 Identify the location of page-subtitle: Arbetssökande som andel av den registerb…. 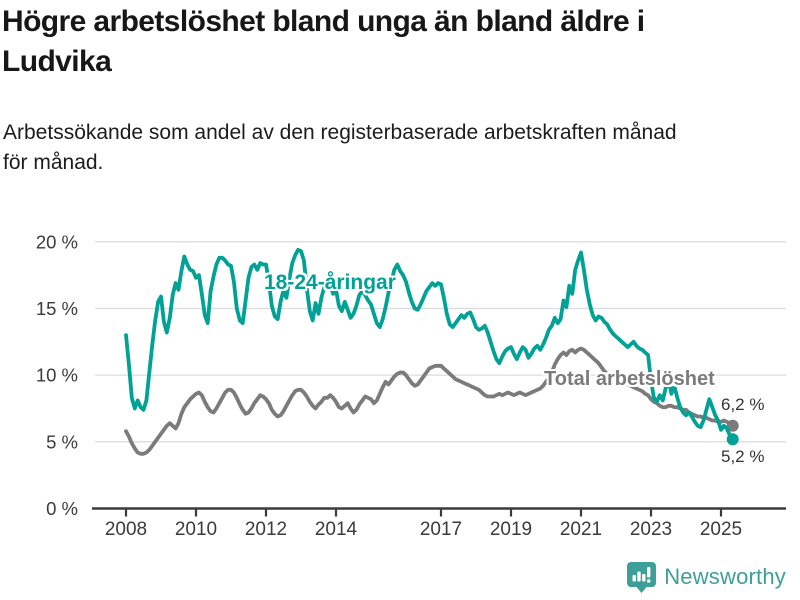
(340, 147).